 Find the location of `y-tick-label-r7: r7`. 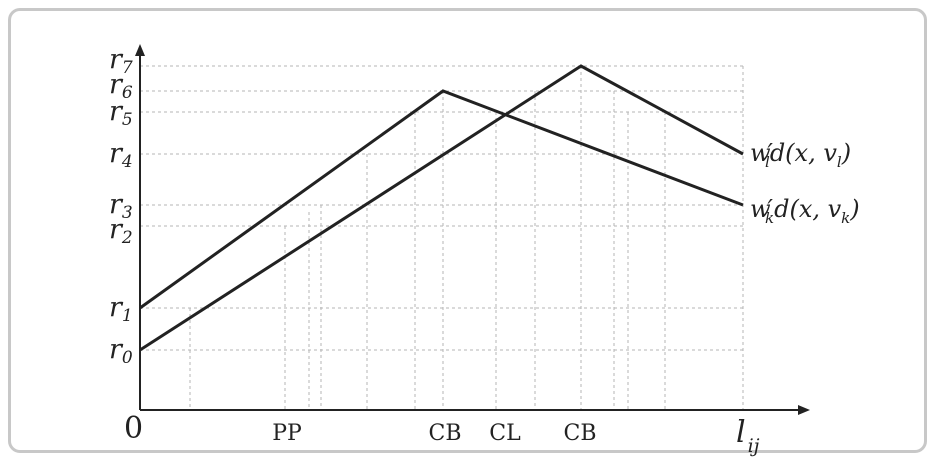

y-tick-label-r7: r7 is located at coordinates (121, 61).